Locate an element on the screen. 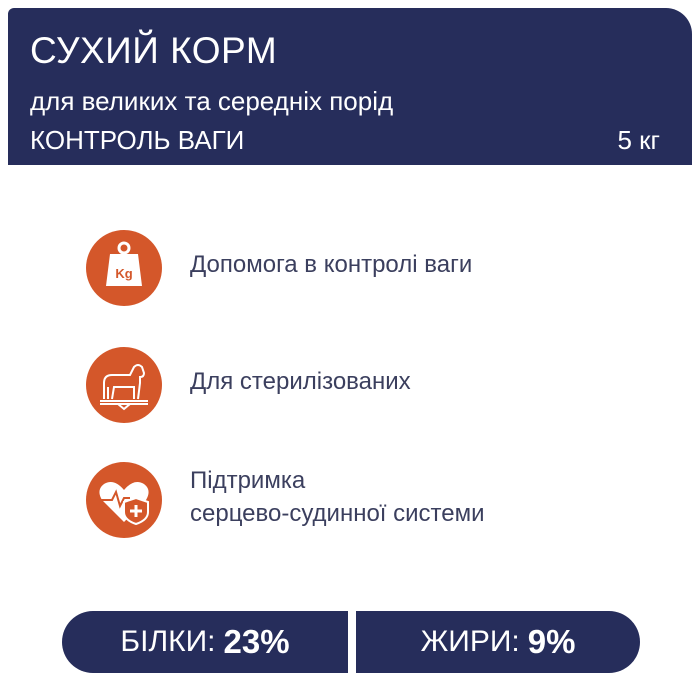  fat-value: 9% is located at coordinates (551, 641).